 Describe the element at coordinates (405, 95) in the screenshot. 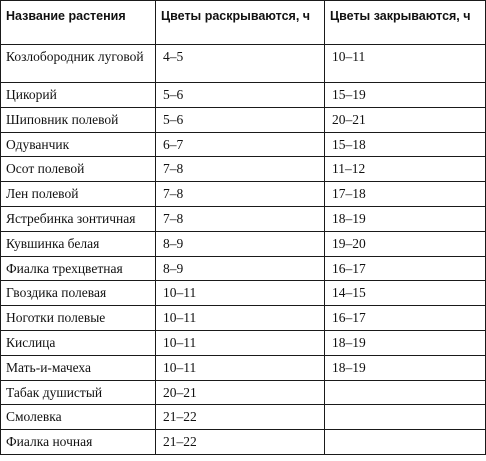

I see `closing-time-cell: 15–19` at that location.